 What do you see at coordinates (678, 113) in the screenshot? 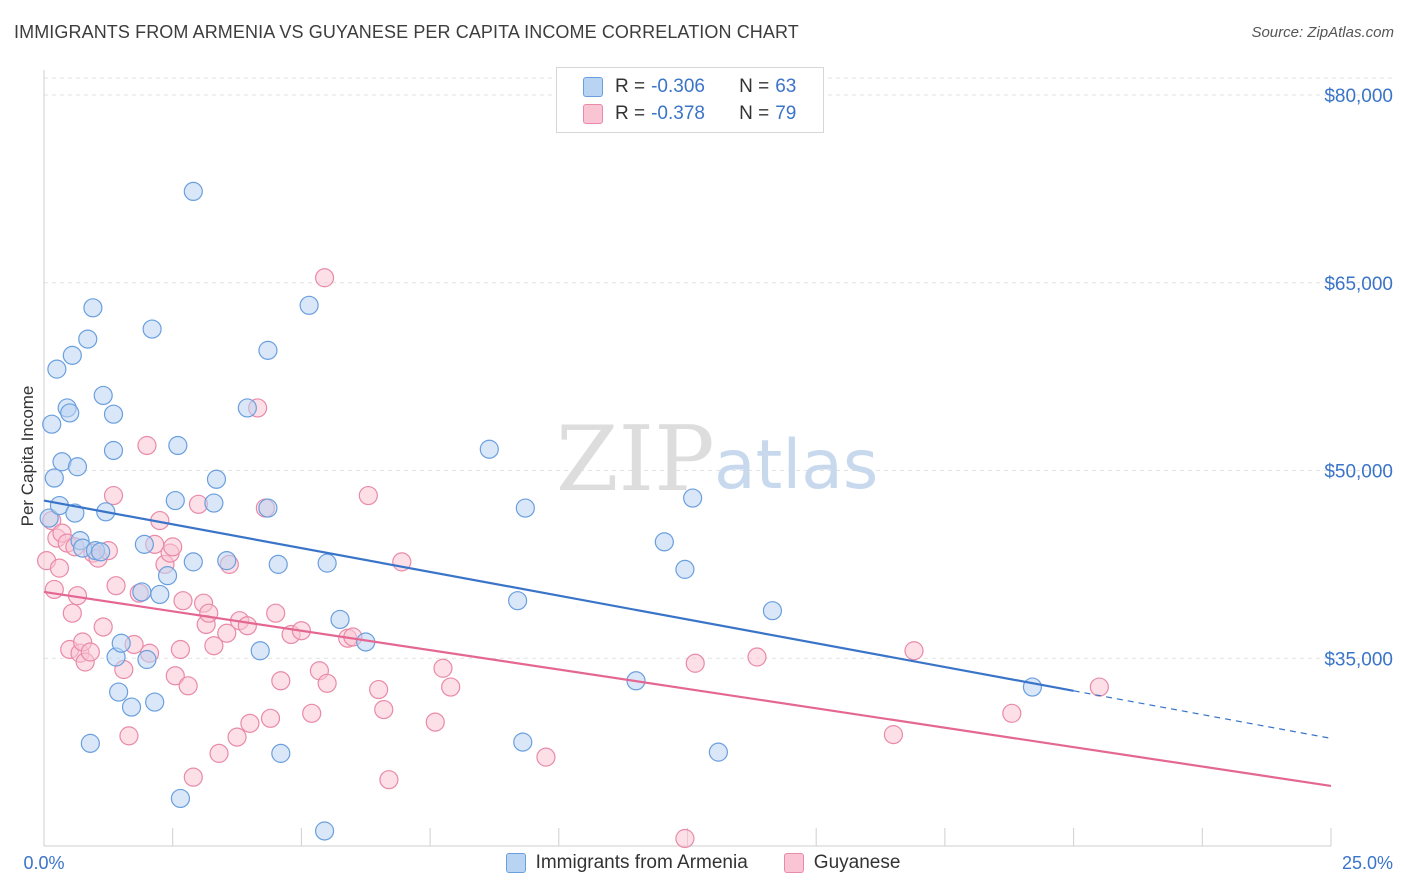
I see `legend-r-value: -0.378` at bounding box center [678, 113].